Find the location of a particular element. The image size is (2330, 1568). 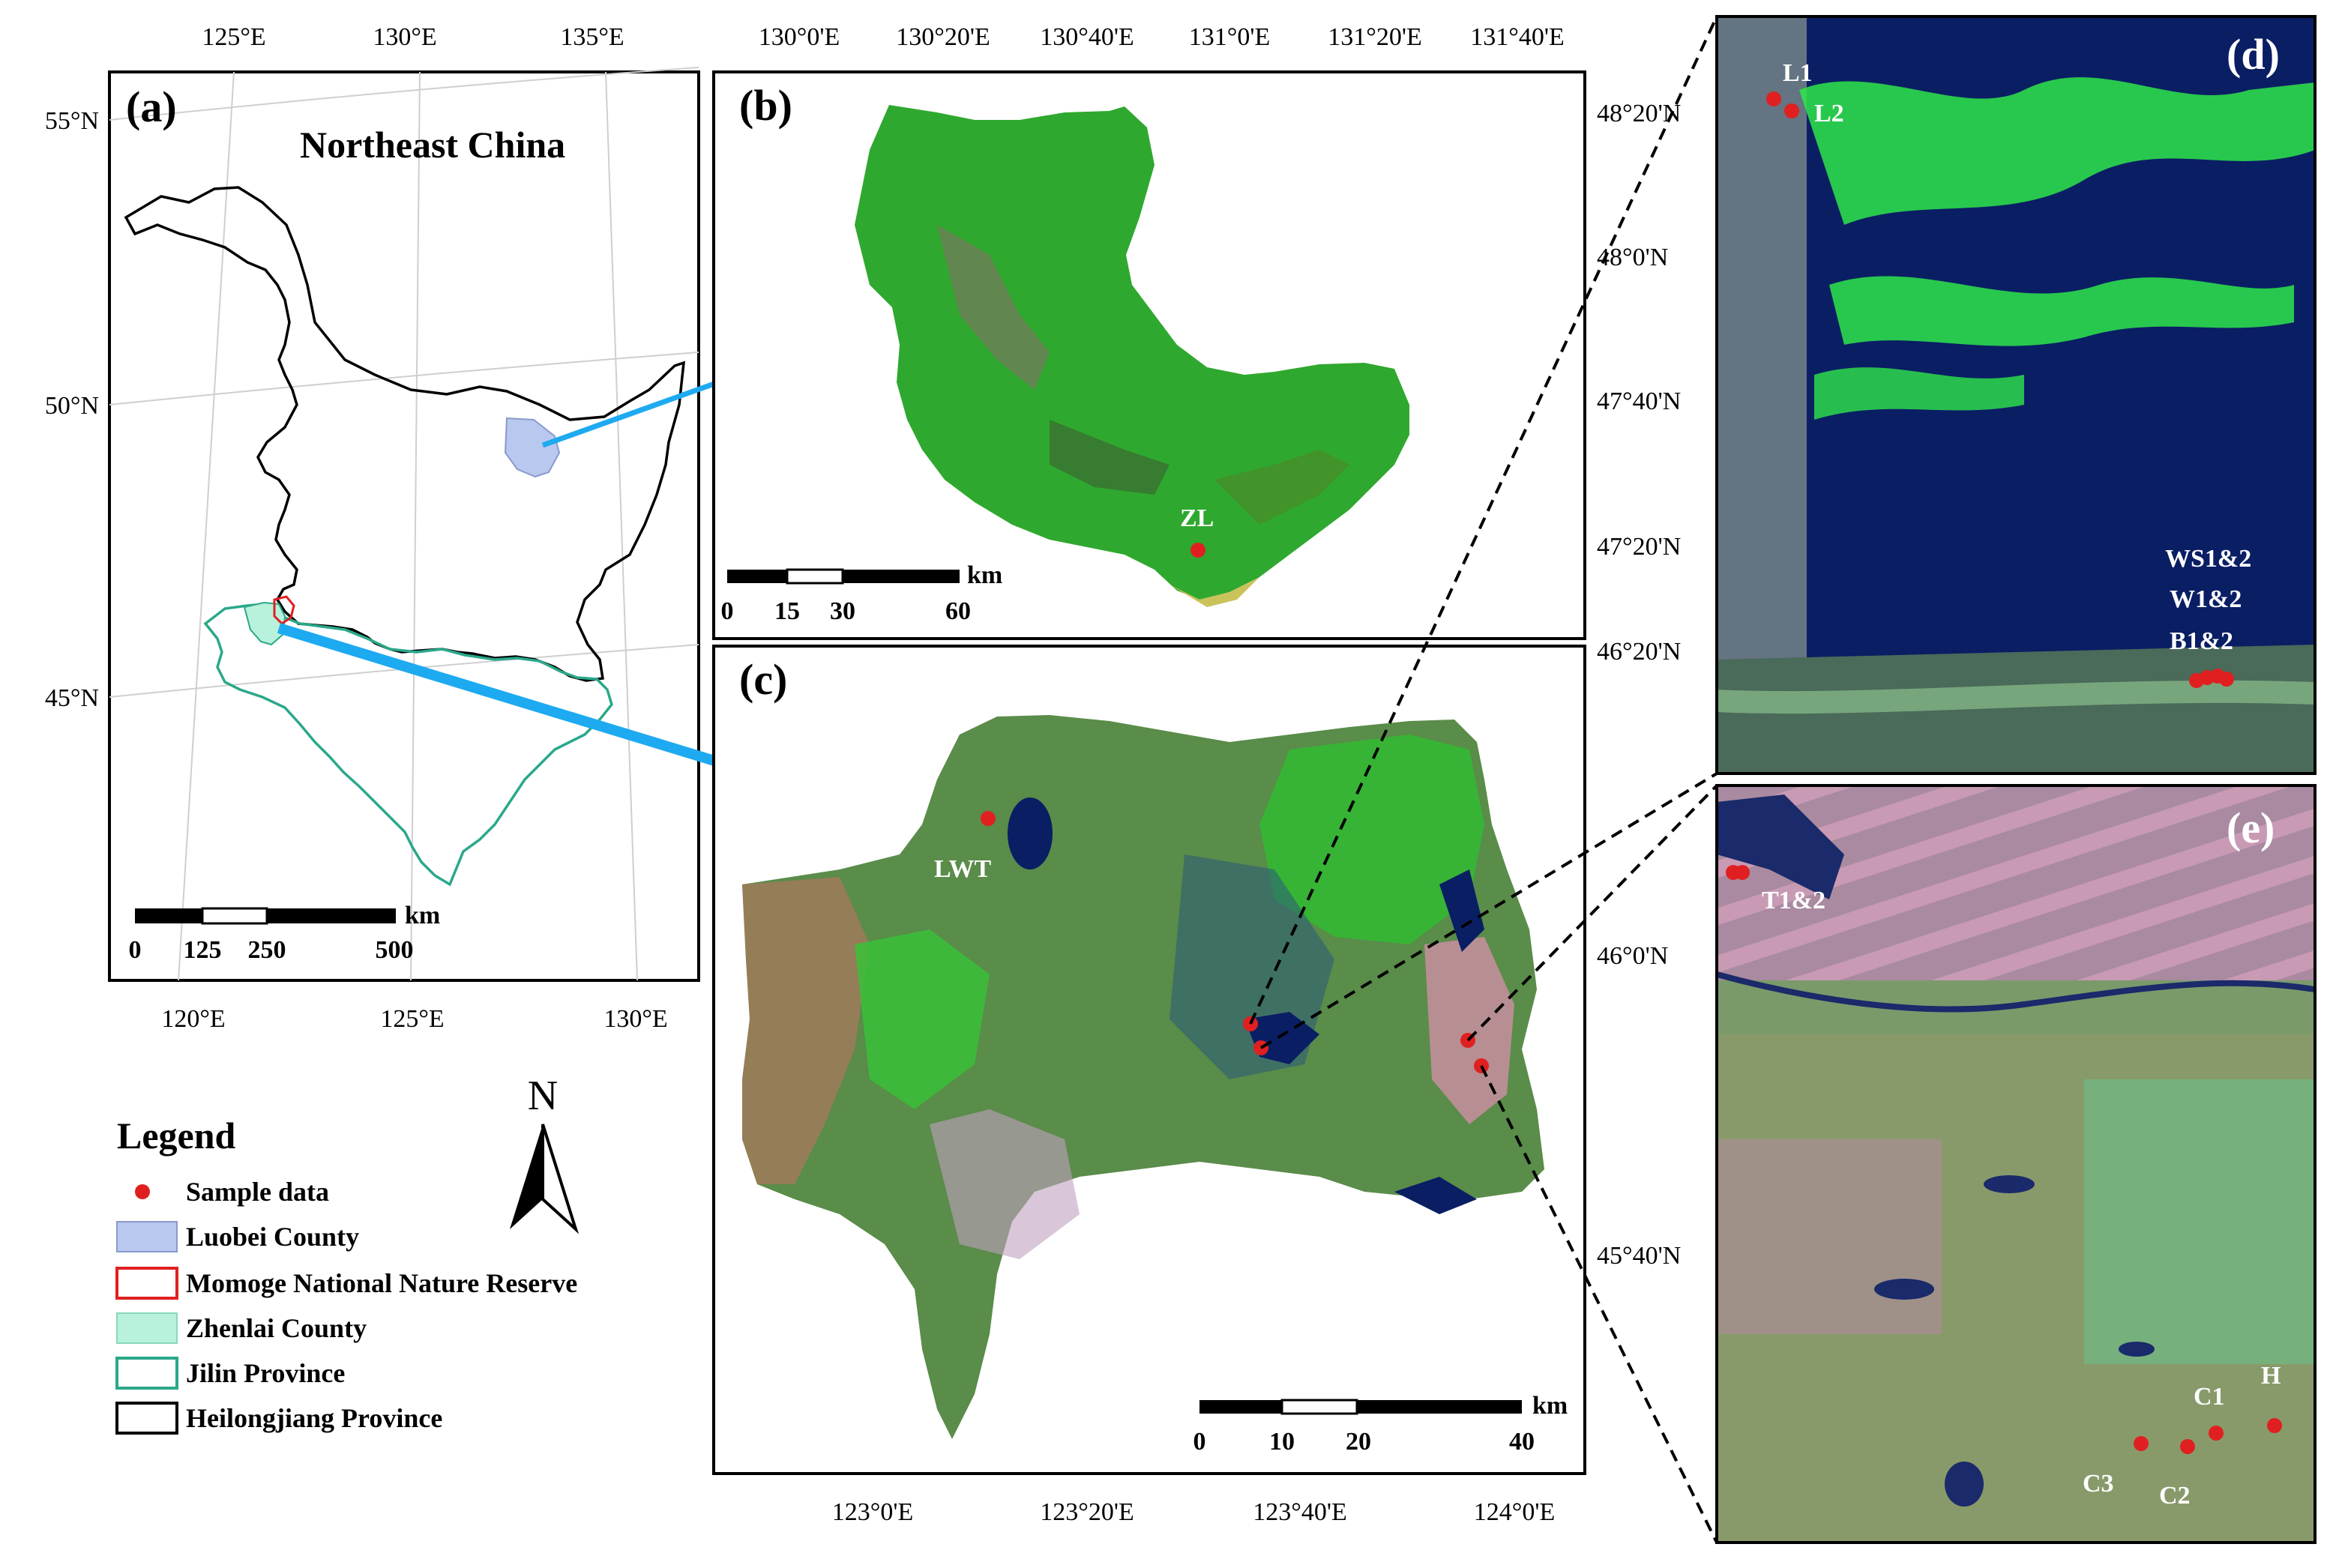

sample-point-c3 is located at coordinates (2141, 1443).